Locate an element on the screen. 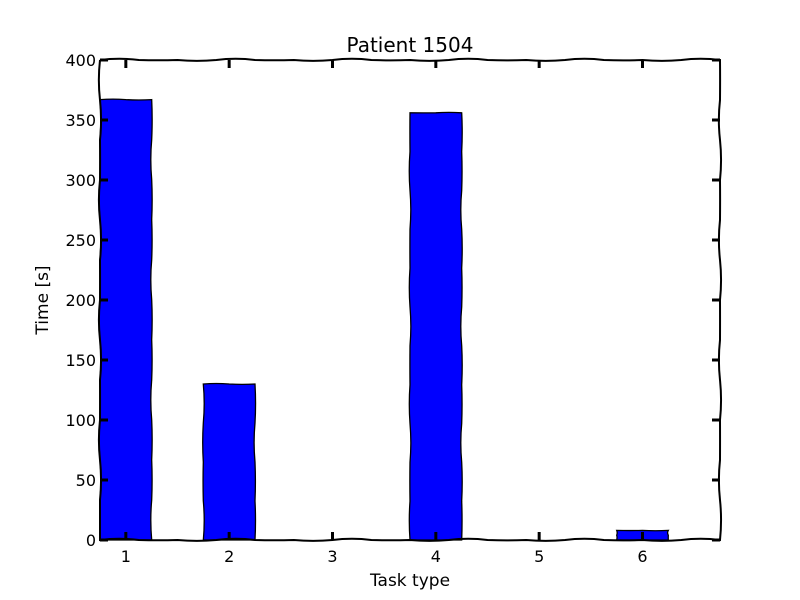 The image size is (800, 600). y-tick-label: 250 is located at coordinates (80, 240).